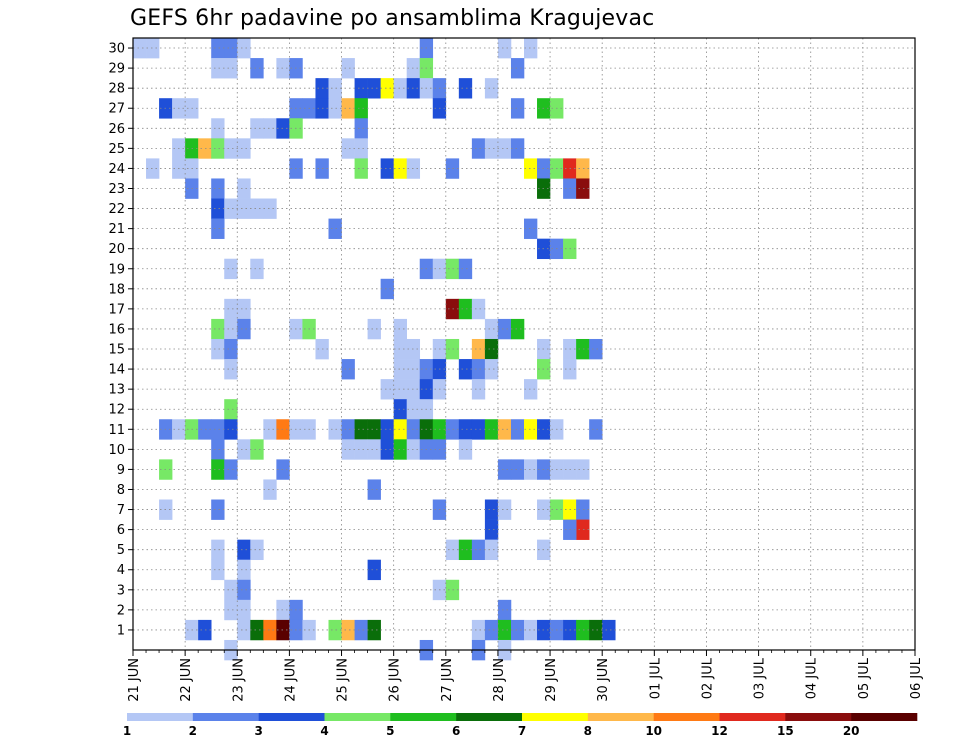  What do you see at coordinates (121, 590) in the screenshot?
I see `y-tick-label: 3` at bounding box center [121, 590].